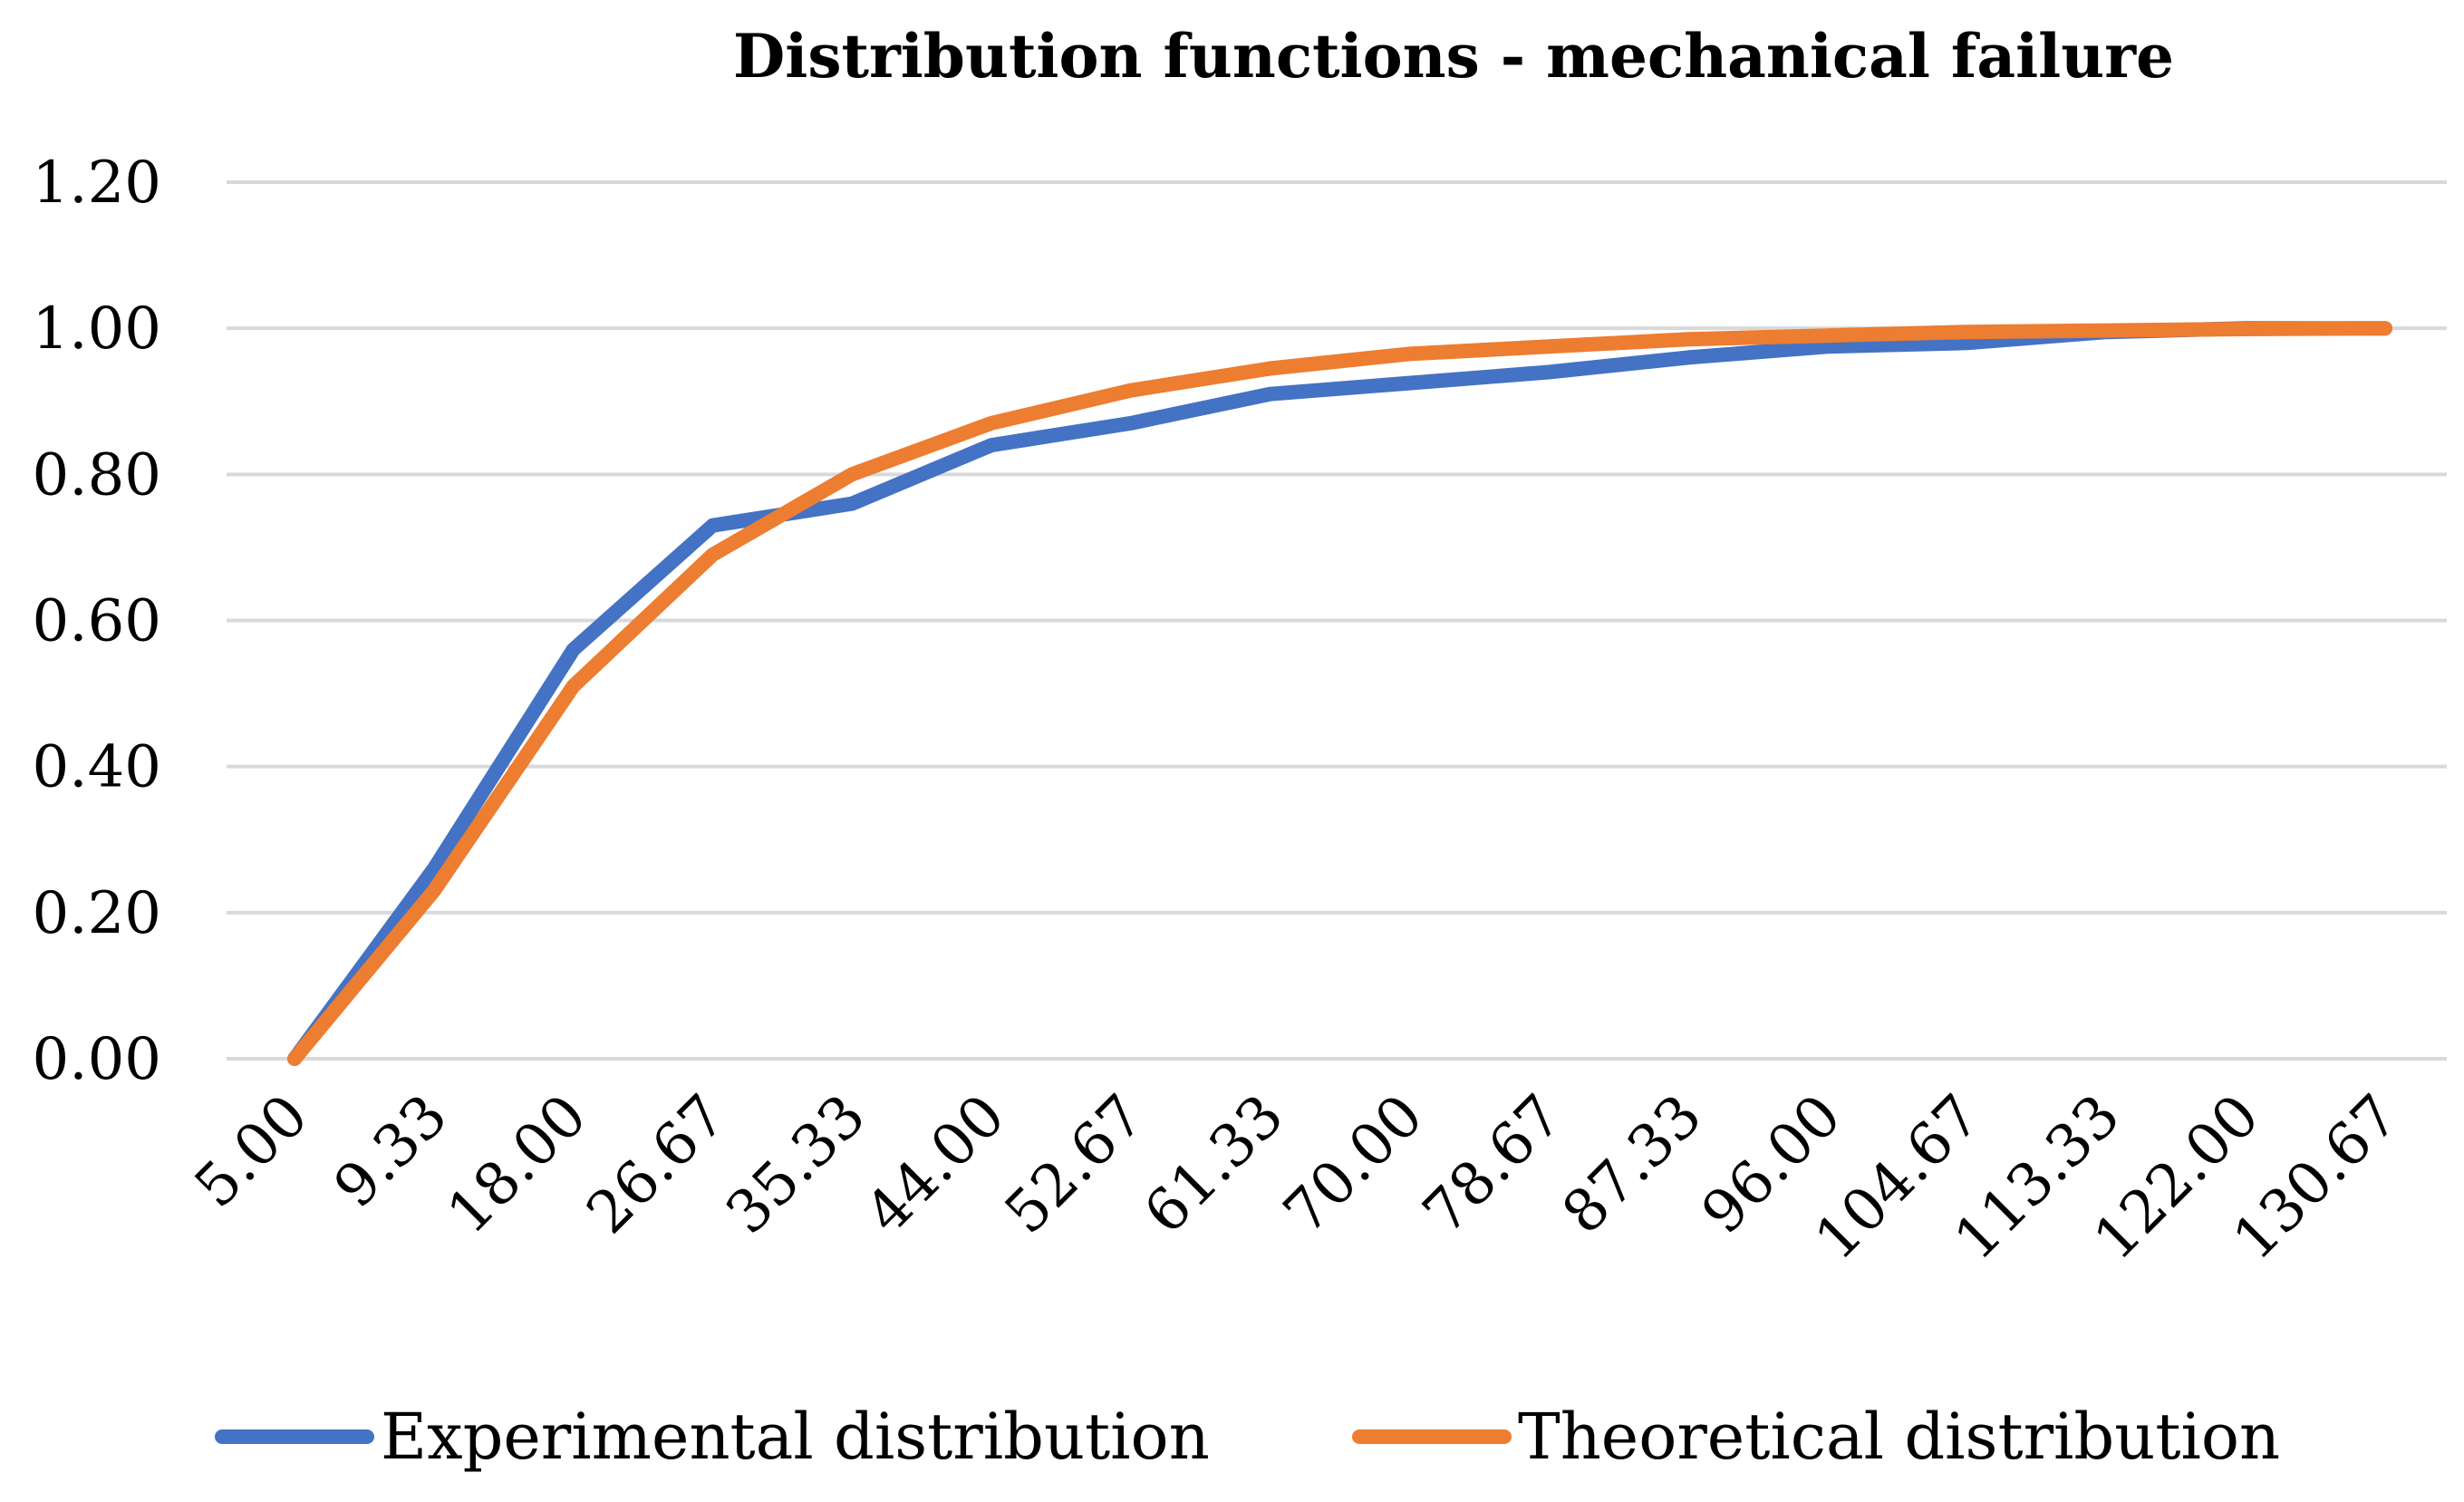 This screenshot has width=2464, height=1502. What do you see at coordinates (98, 1059) in the screenshot?
I see `y-tick-label: 0.00` at bounding box center [98, 1059].